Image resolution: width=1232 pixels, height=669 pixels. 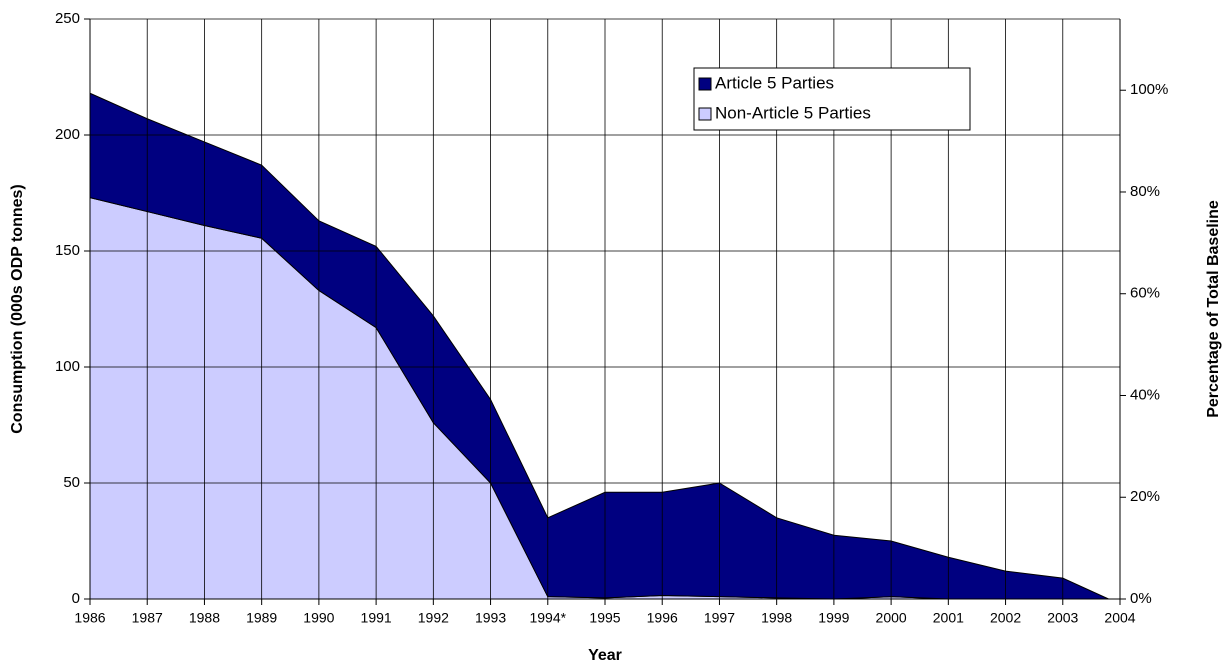 I want to click on y-tick-label: 200, so click(x=67, y=134).